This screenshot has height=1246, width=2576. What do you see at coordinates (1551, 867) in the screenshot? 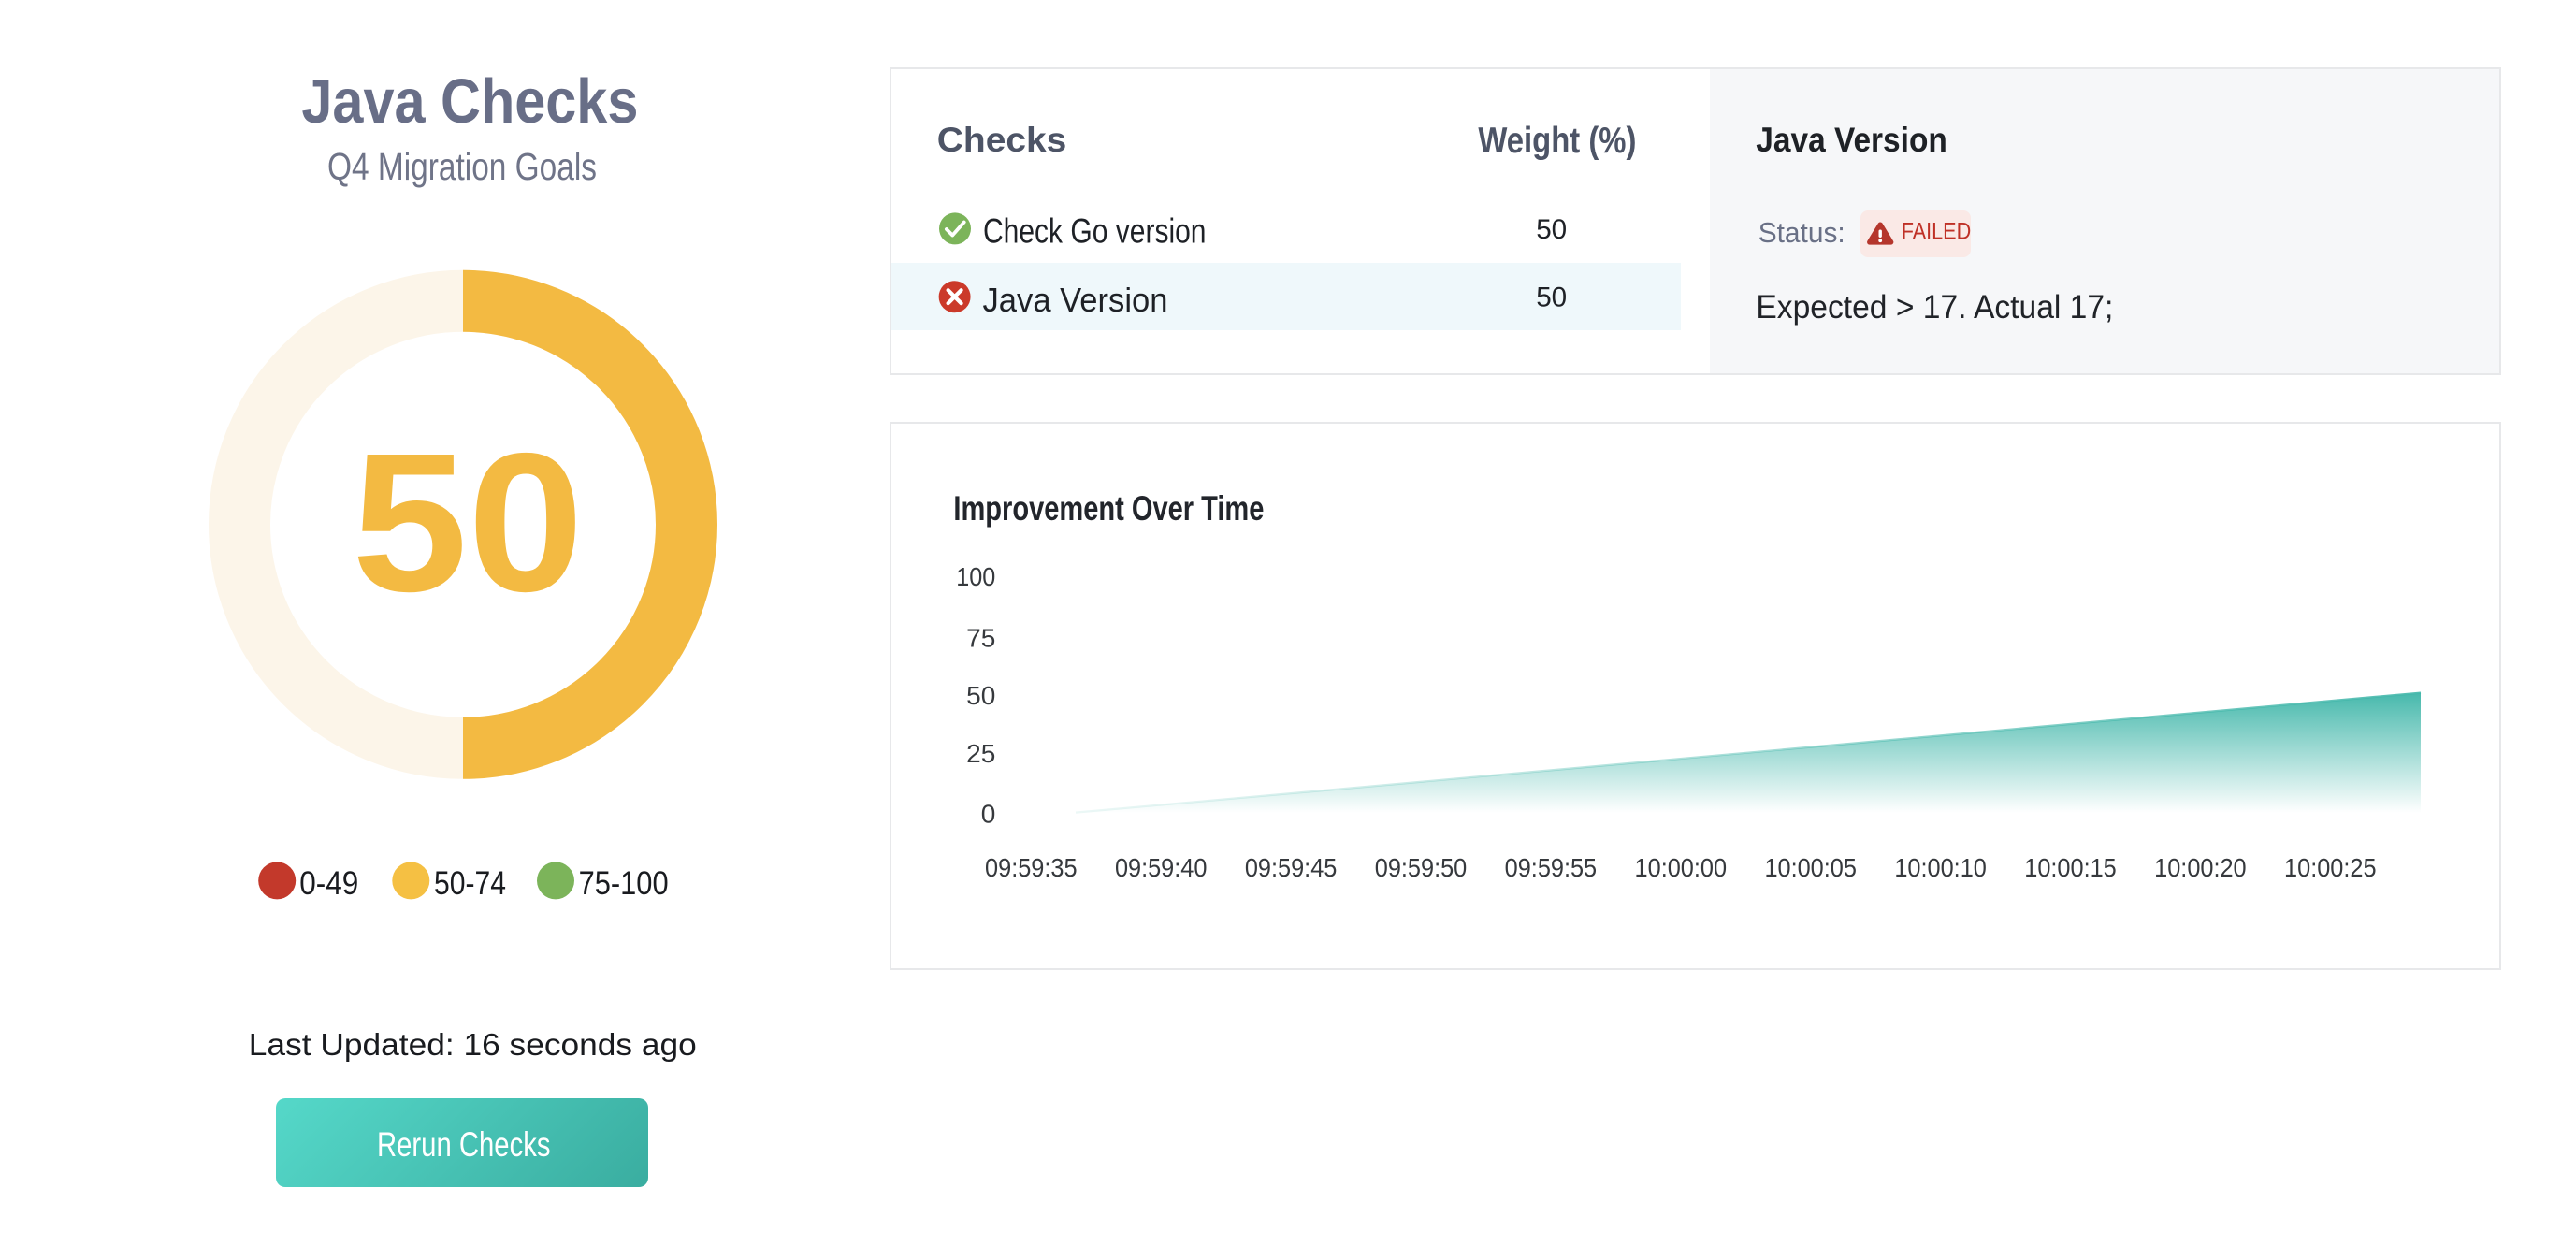
I see `svg-text: 09:59:55` at bounding box center [1551, 867].